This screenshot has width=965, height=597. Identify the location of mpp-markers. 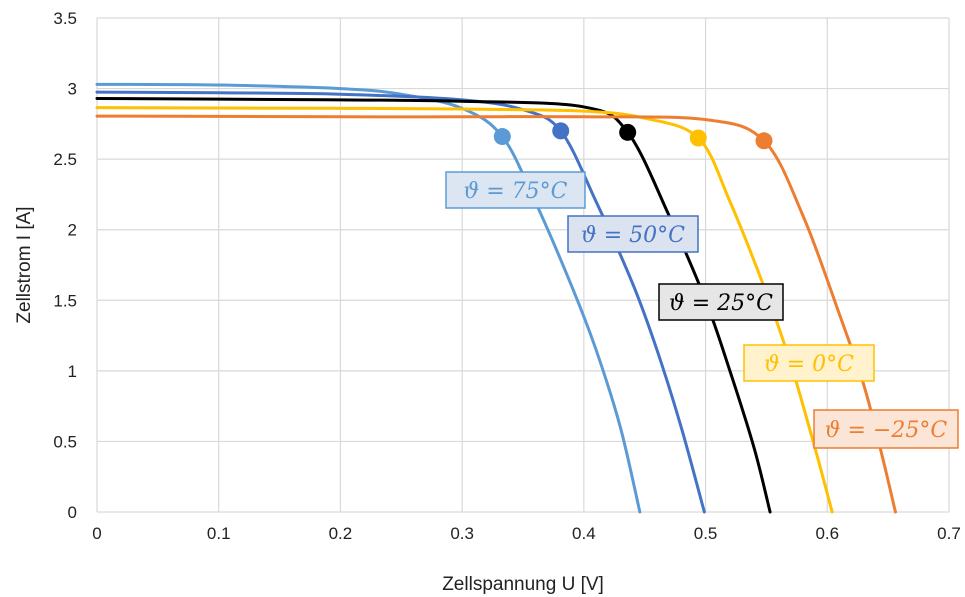
(633, 136).